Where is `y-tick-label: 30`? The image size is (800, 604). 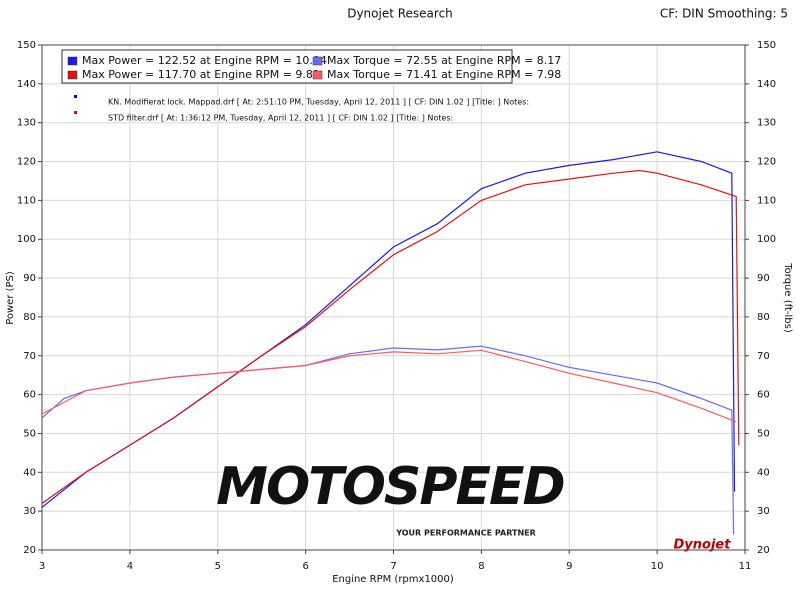 y-tick-label: 30 is located at coordinates (29, 511).